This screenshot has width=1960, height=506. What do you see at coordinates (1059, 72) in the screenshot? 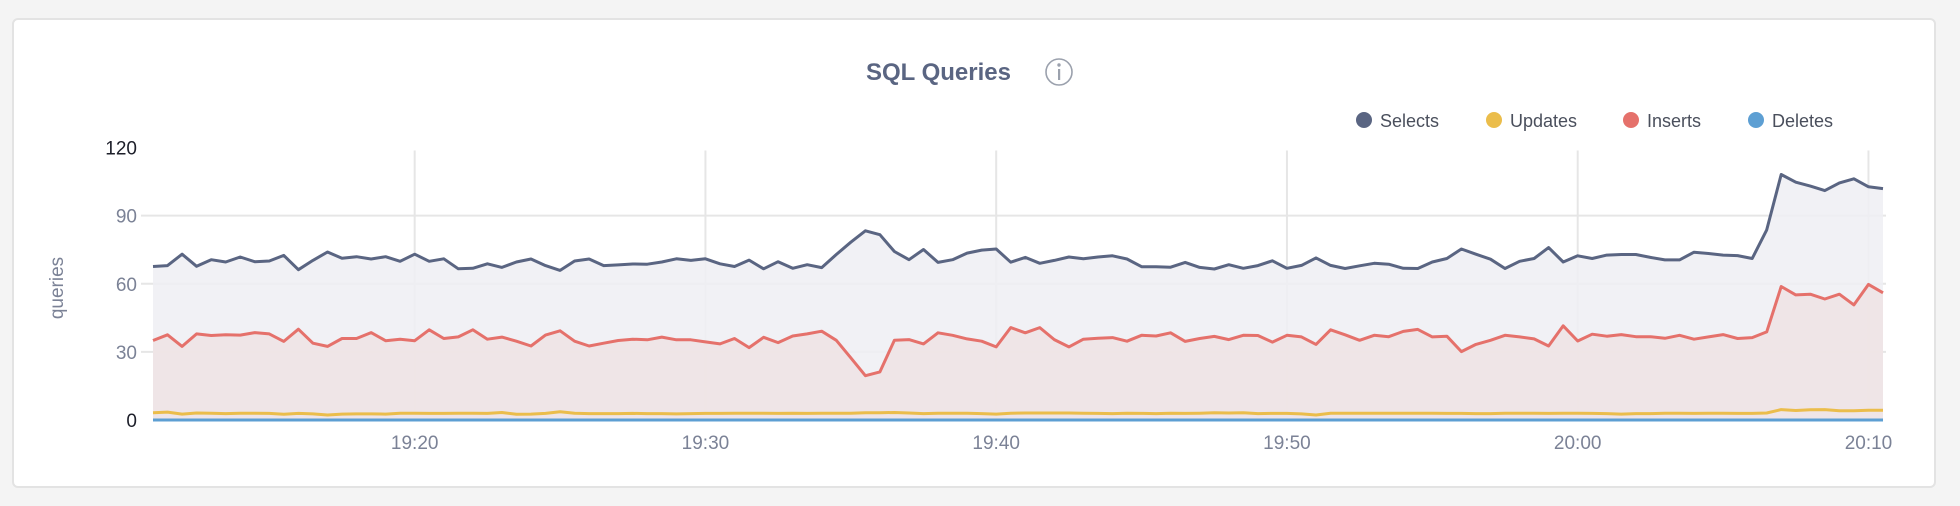
I see `info-circle-icon` at bounding box center [1059, 72].